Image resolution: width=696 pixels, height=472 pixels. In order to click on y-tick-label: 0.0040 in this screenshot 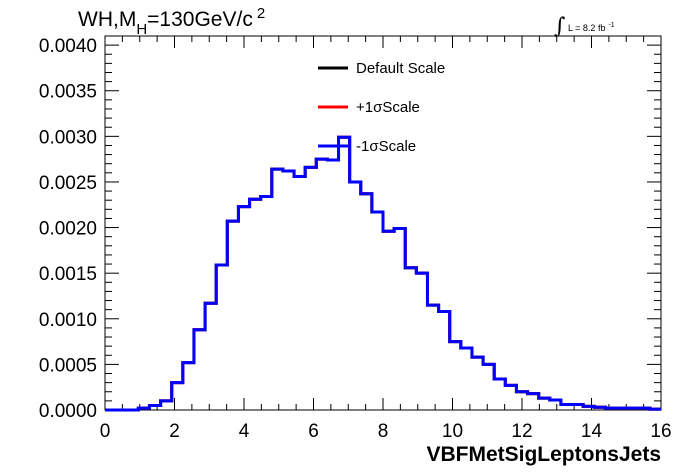, I will do `click(68, 46)`.